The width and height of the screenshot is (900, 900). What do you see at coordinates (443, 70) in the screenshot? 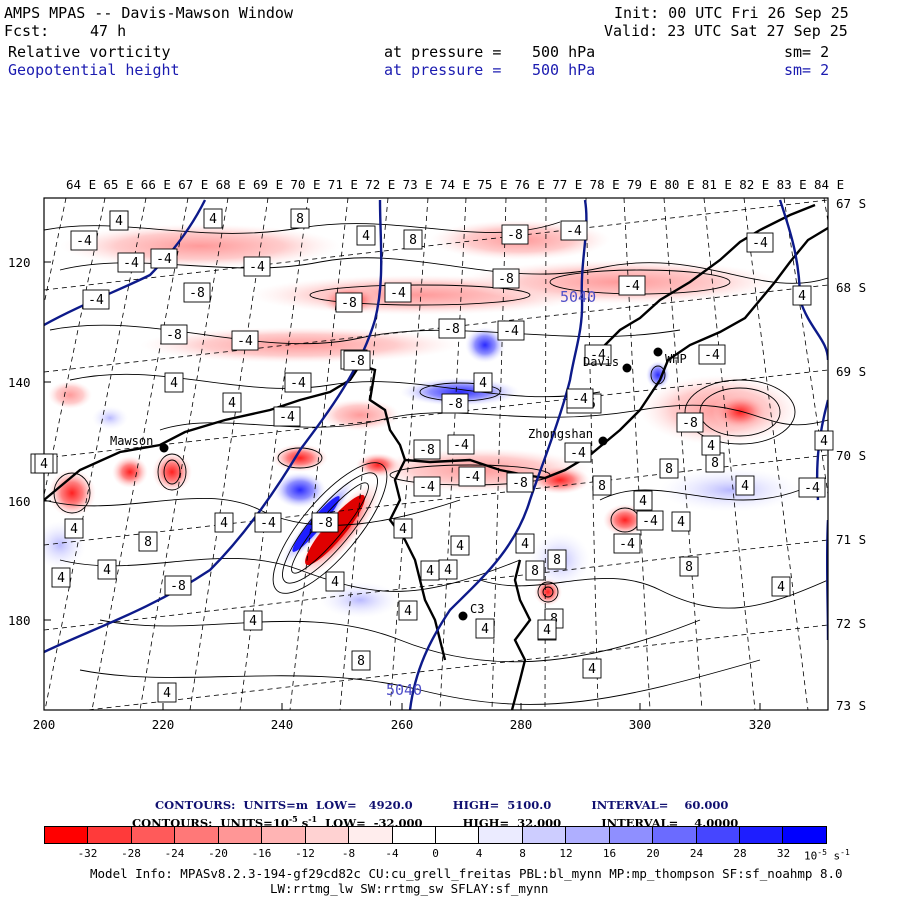
I see `field2-level-label: at pressure =` at bounding box center [443, 70].